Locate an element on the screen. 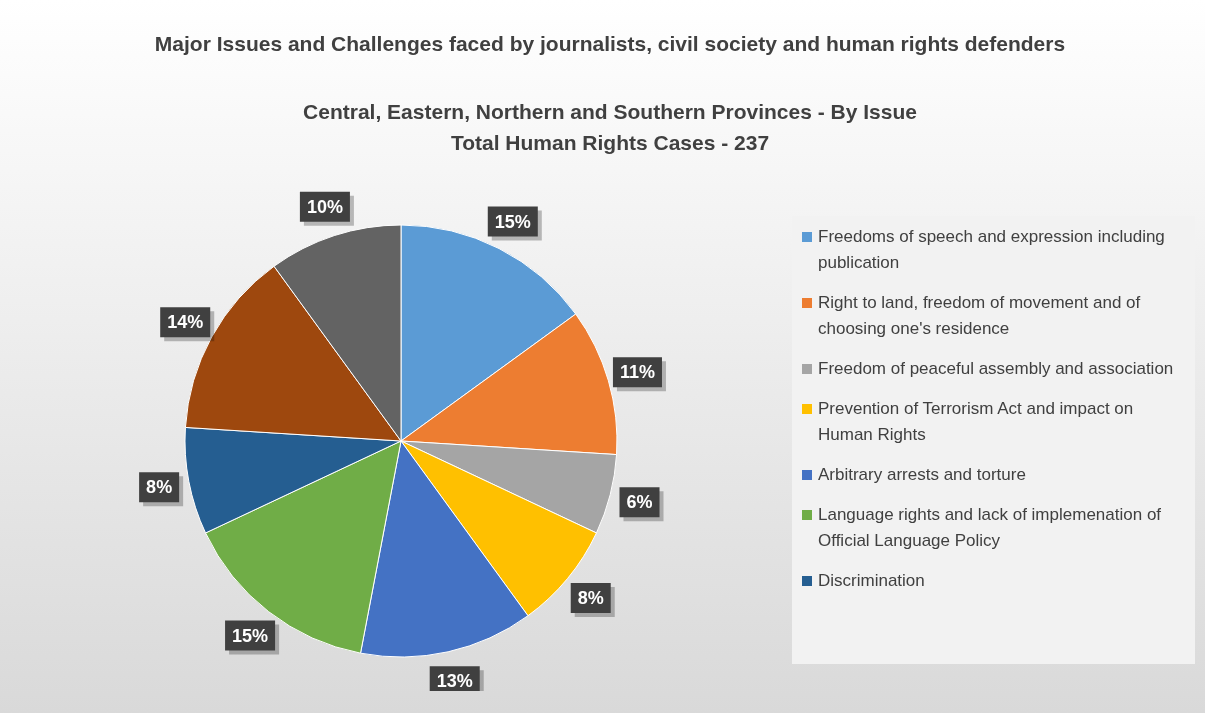 This screenshot has height=713, width=1205. data-label: 11% is located at coordinates (637, 372).